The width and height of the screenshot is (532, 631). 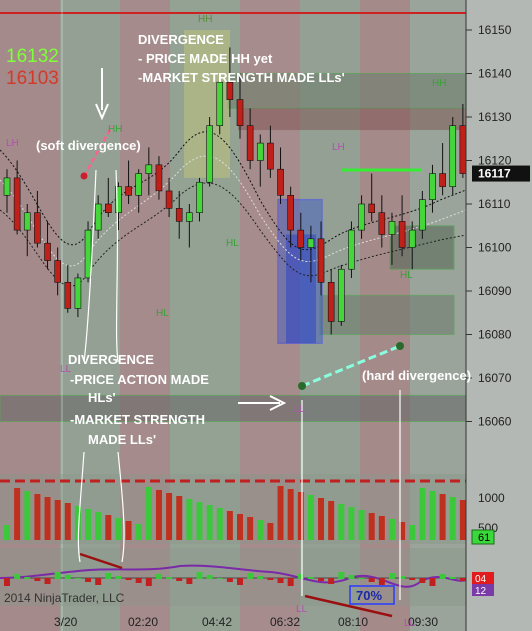 What do you see at coordinates (137, 419) in the screenshot?
I see `divergence-bottom-line-3: -MARKET STRENGTH` at bounding box center [137, 419].